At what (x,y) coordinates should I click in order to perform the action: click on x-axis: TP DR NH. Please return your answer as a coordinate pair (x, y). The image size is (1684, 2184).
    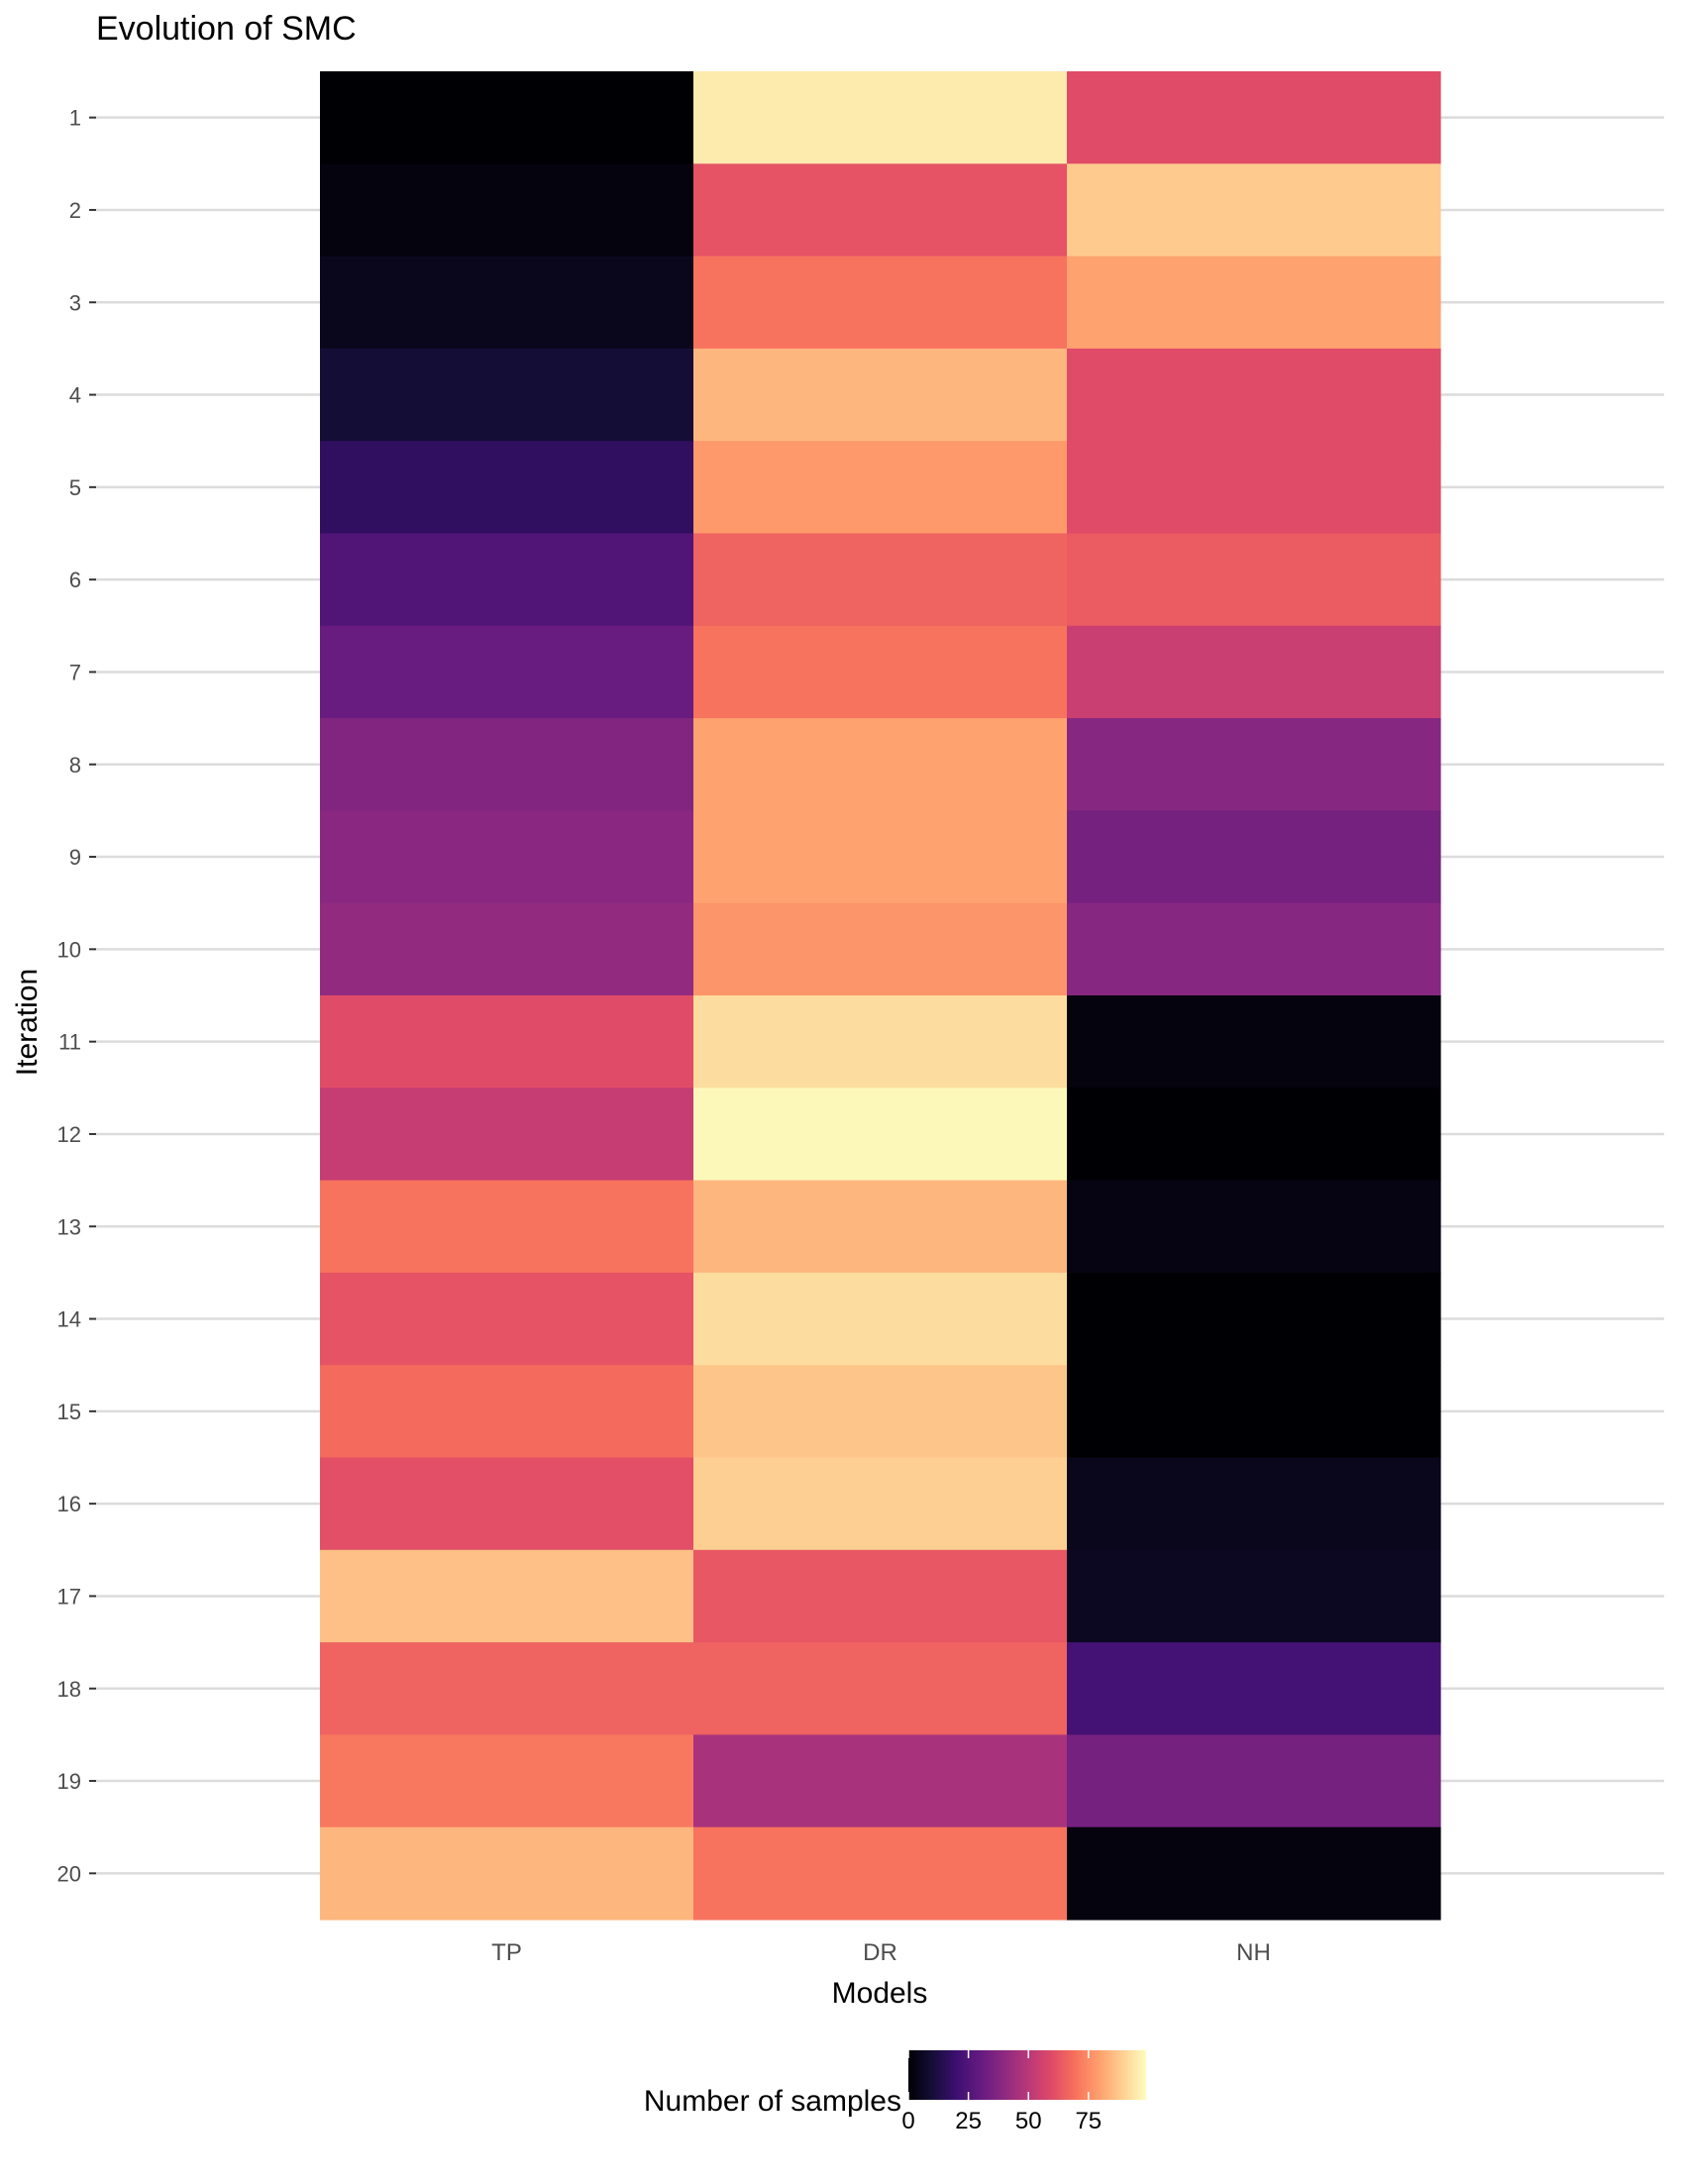
    Looking at the image, I should click on (881, 1952).